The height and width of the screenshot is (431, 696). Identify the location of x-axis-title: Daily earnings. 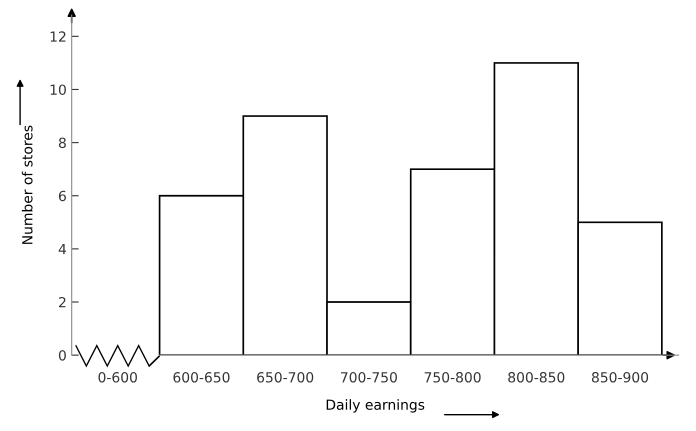
(375, 406).